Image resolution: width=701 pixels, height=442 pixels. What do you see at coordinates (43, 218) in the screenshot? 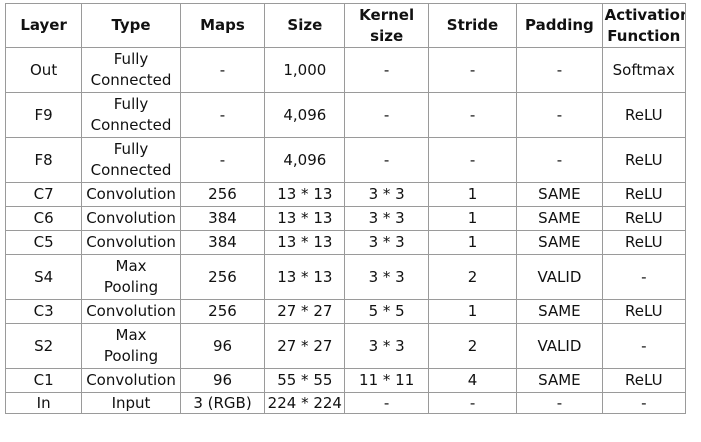
I see `cell-layer: C6` at bounding box center [43, 218].